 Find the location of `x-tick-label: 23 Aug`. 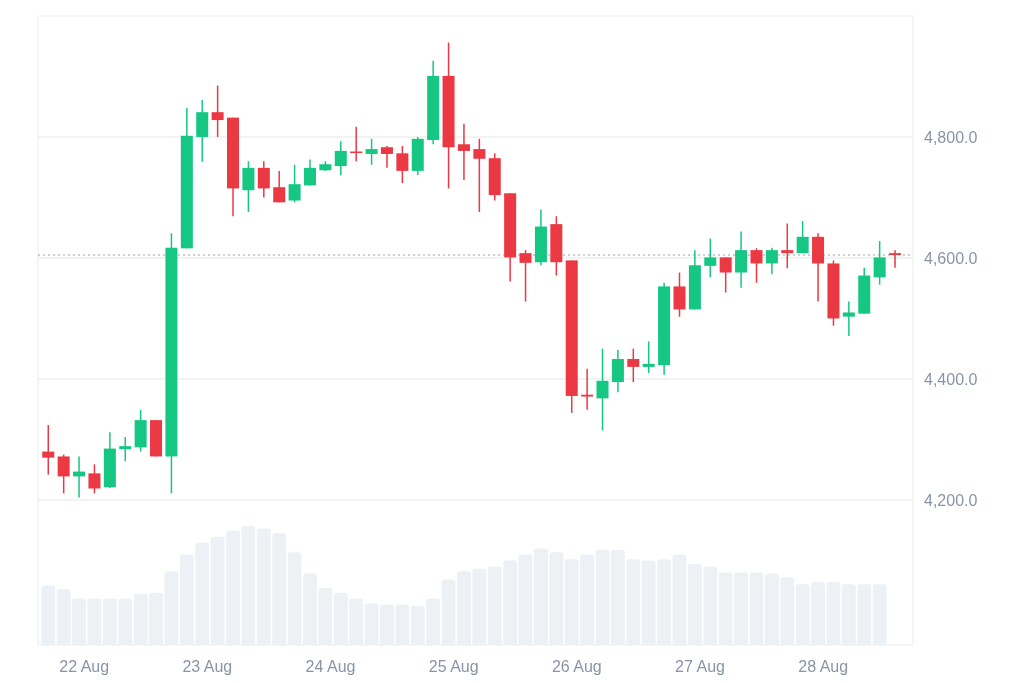

x-tick-label: 23 Aug is located at coordinates (207, 666).